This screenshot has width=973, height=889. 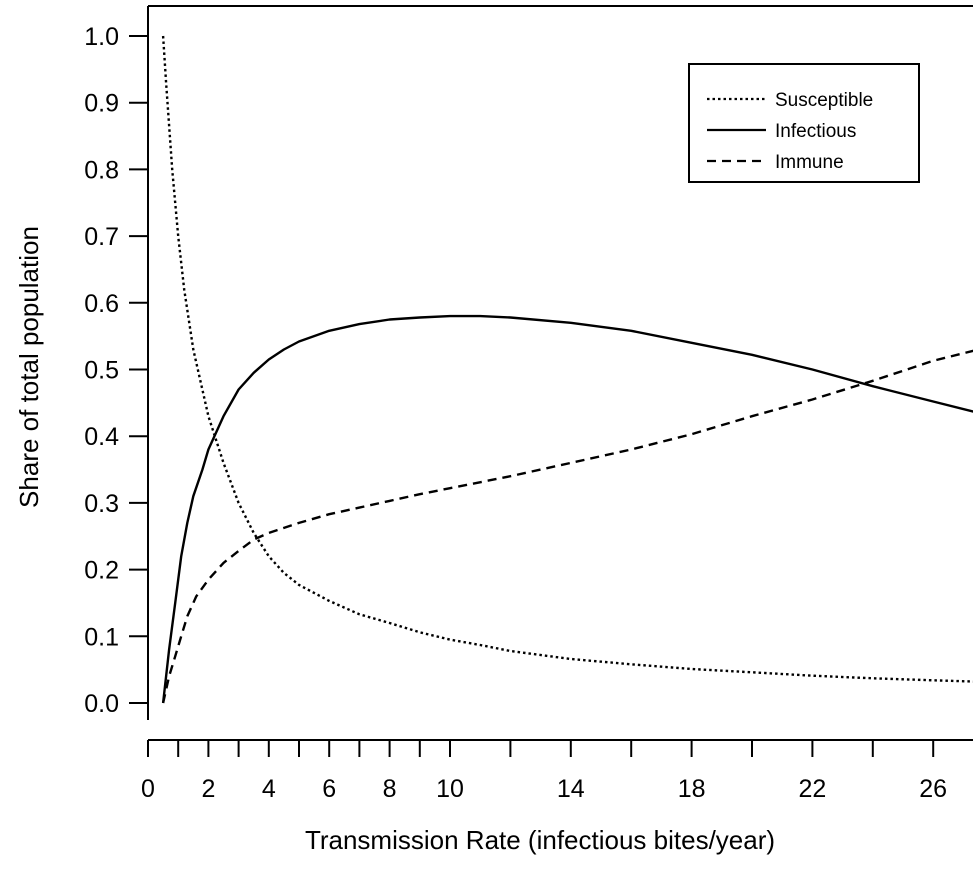 I want to click on y-tick-label: 0.8, so click(x=101, y=170).